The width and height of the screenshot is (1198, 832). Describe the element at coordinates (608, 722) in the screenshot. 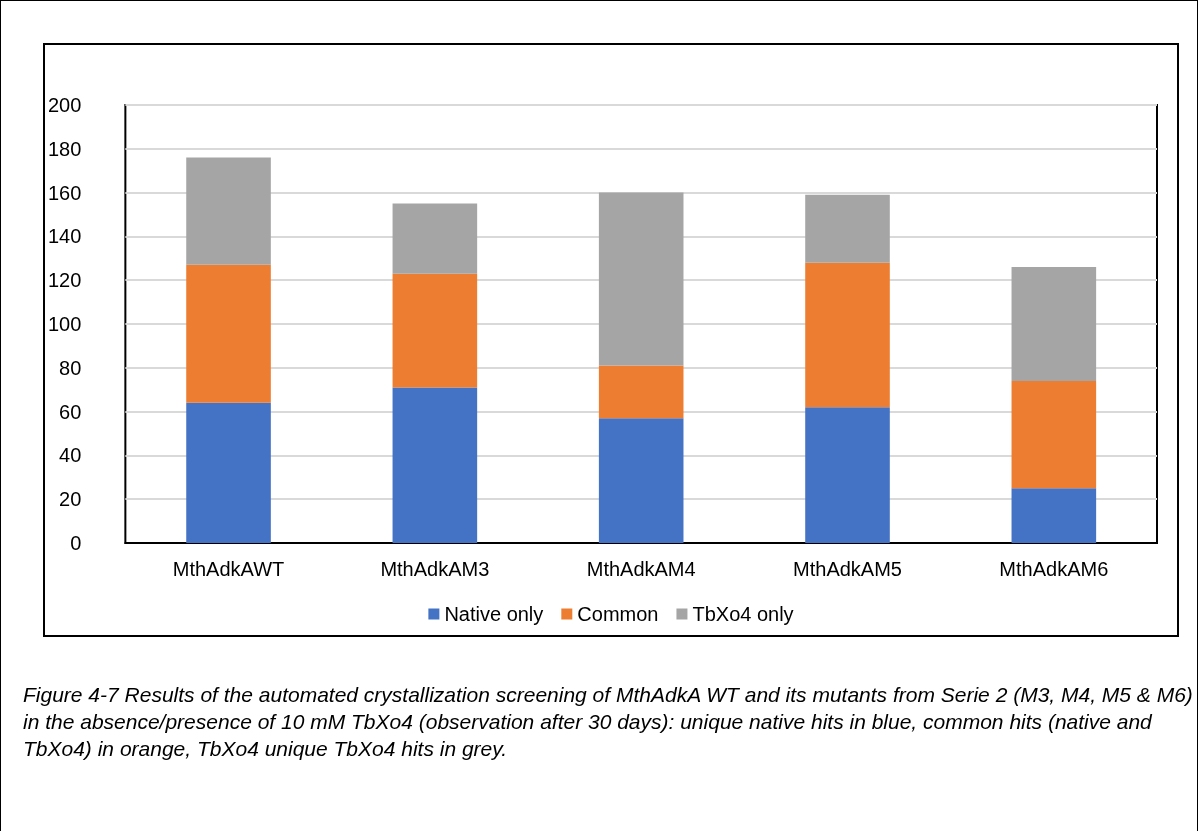

I see `caption: Figure 4-7 Results of the automated crystallization screening of MthAdkA WT and its mutants from Serie 2 (M3, M4, M5 & M6) in the absence/presence of 10 mM TbXo4 (observation after 30 days): unique native hits in blue, common hits (native and TbXo4) in orange, TbXo4 unique TbXo4 hits in grey.` at that location.